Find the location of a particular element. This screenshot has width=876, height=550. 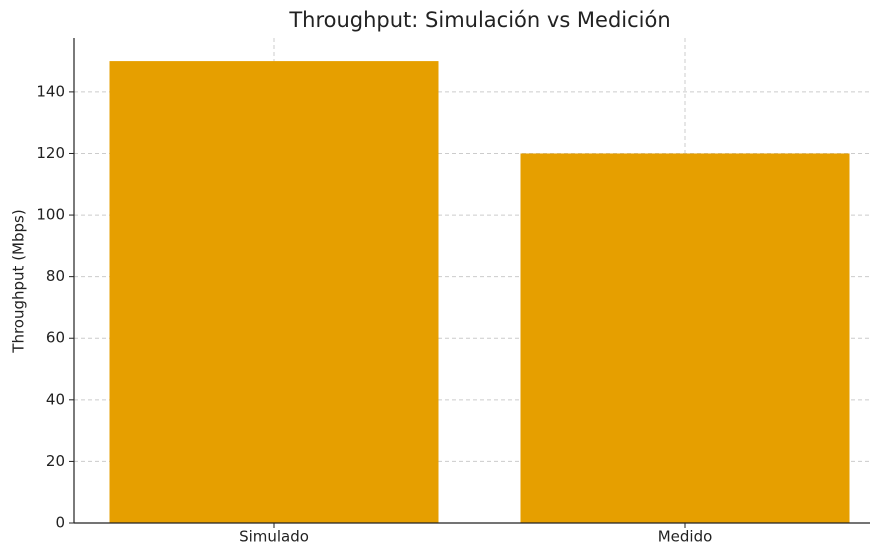

y-tick-label: 80 is located at coordinates (55, 276).